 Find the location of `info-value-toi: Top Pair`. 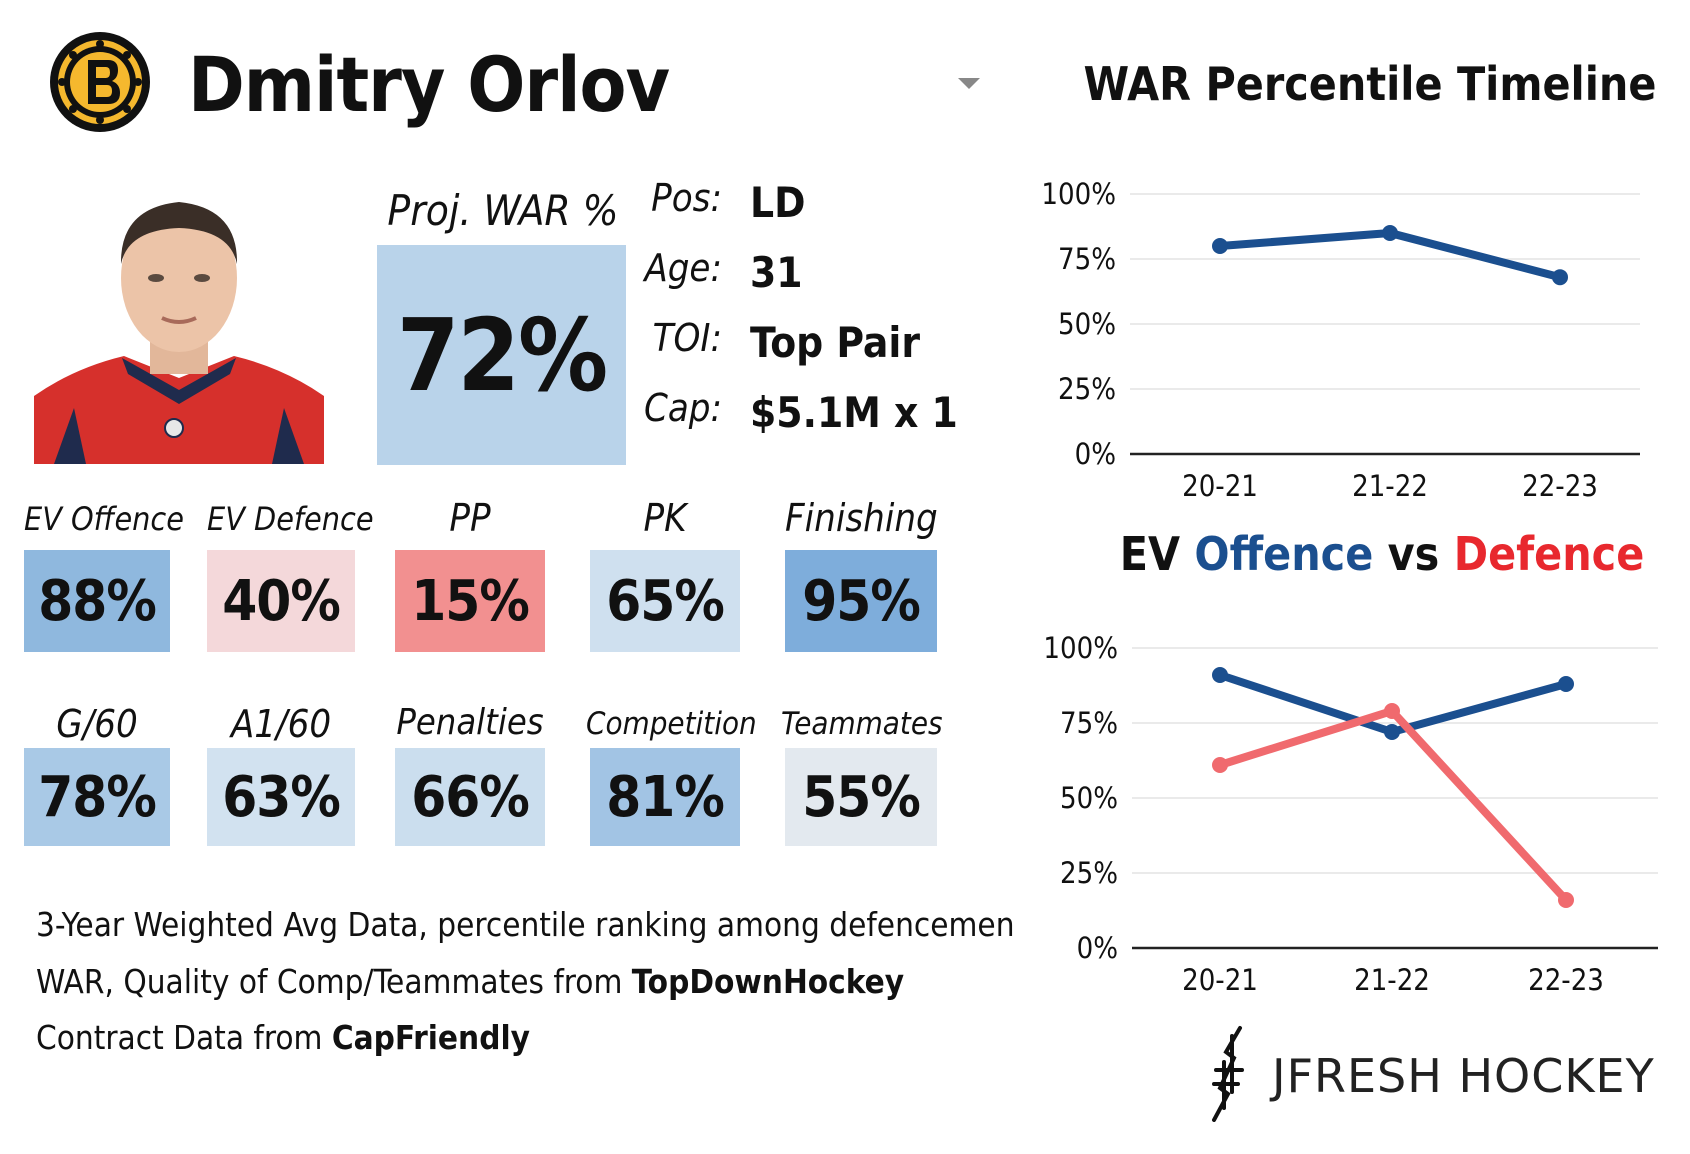

info-value-toi: Top Pair is located at coordinates (835, 342).